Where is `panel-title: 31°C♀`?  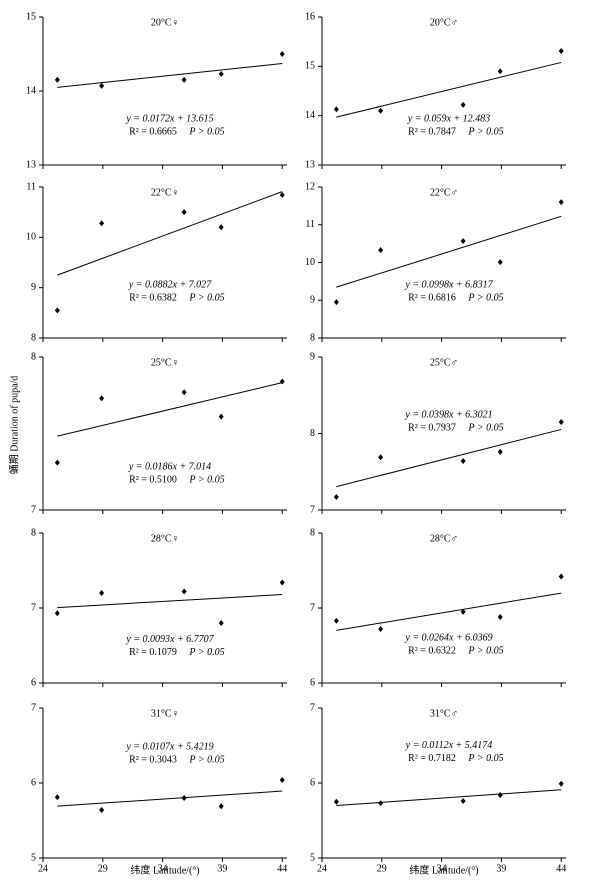 panel-title: 31°C♀ is located at coordinates (165, 713).